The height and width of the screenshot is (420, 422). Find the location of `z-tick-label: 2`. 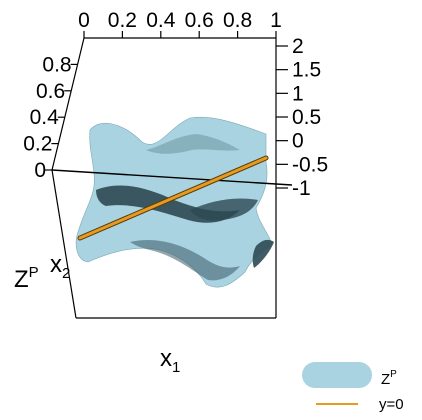

z-tick-label: 2 is located at coordinates (298, 46).